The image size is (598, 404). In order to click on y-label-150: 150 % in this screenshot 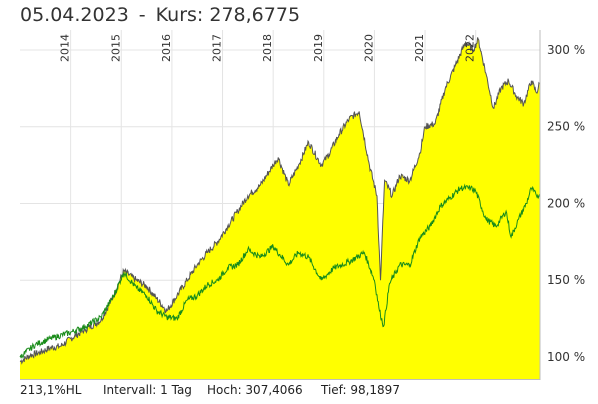, I will do `click(566, 280)`.